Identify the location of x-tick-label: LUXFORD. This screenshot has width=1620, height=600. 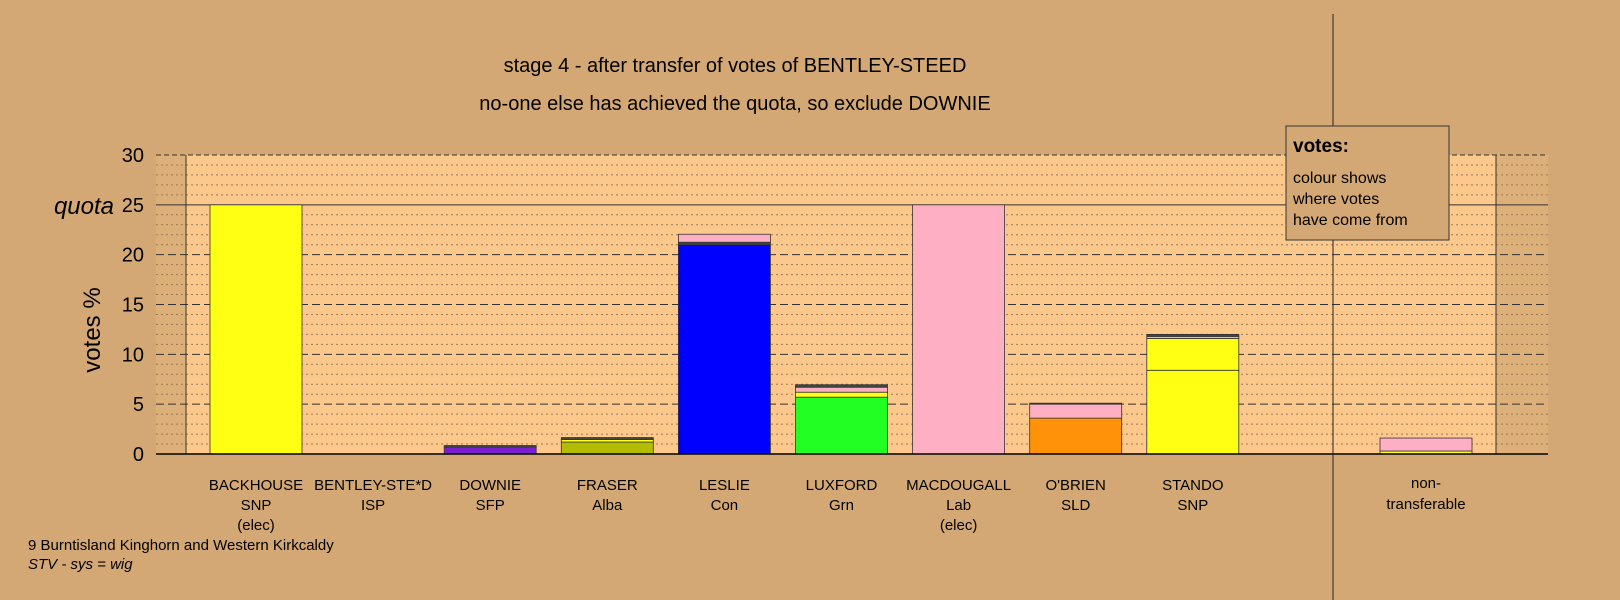
(842, 485).